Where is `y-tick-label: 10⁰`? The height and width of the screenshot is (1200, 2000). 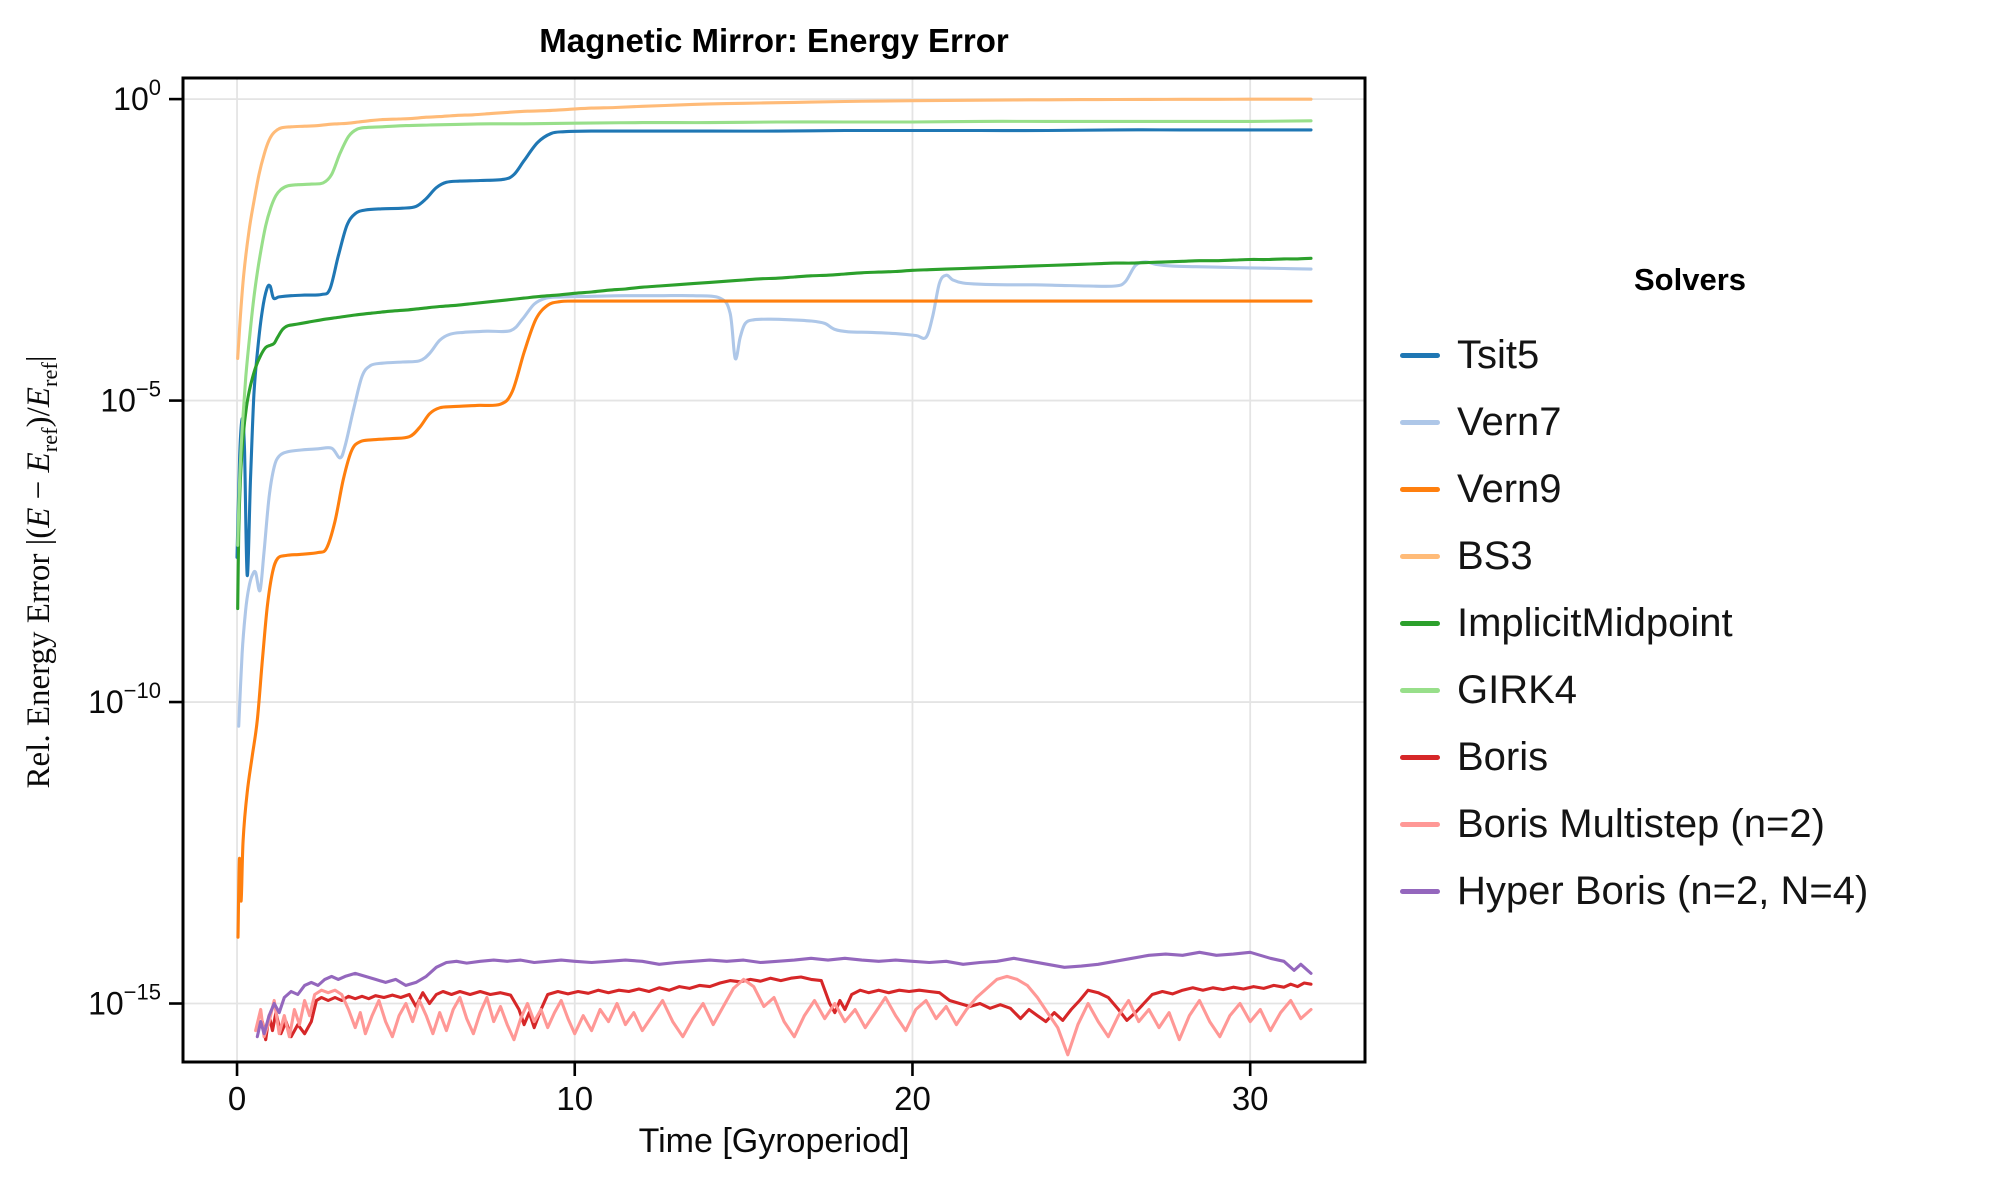
y-tick-label: 10⁰ is located at coordinates (137, 96).